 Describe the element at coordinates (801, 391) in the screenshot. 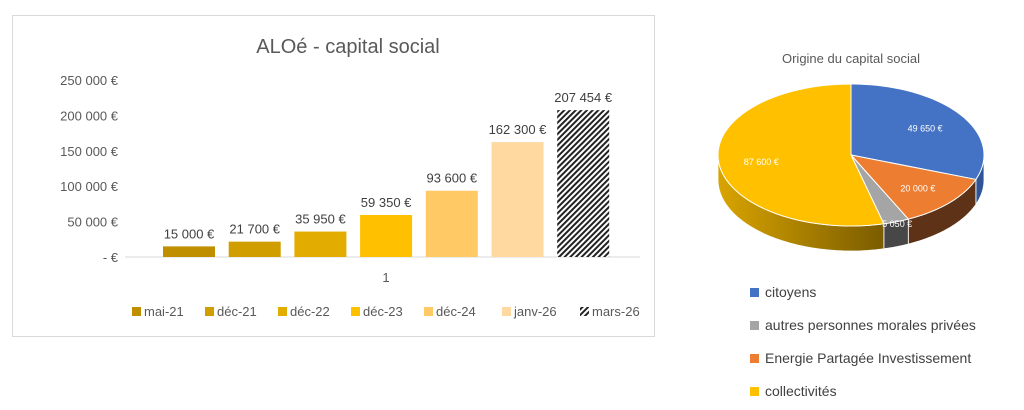

I see `legend-label: collectivités` at that location.